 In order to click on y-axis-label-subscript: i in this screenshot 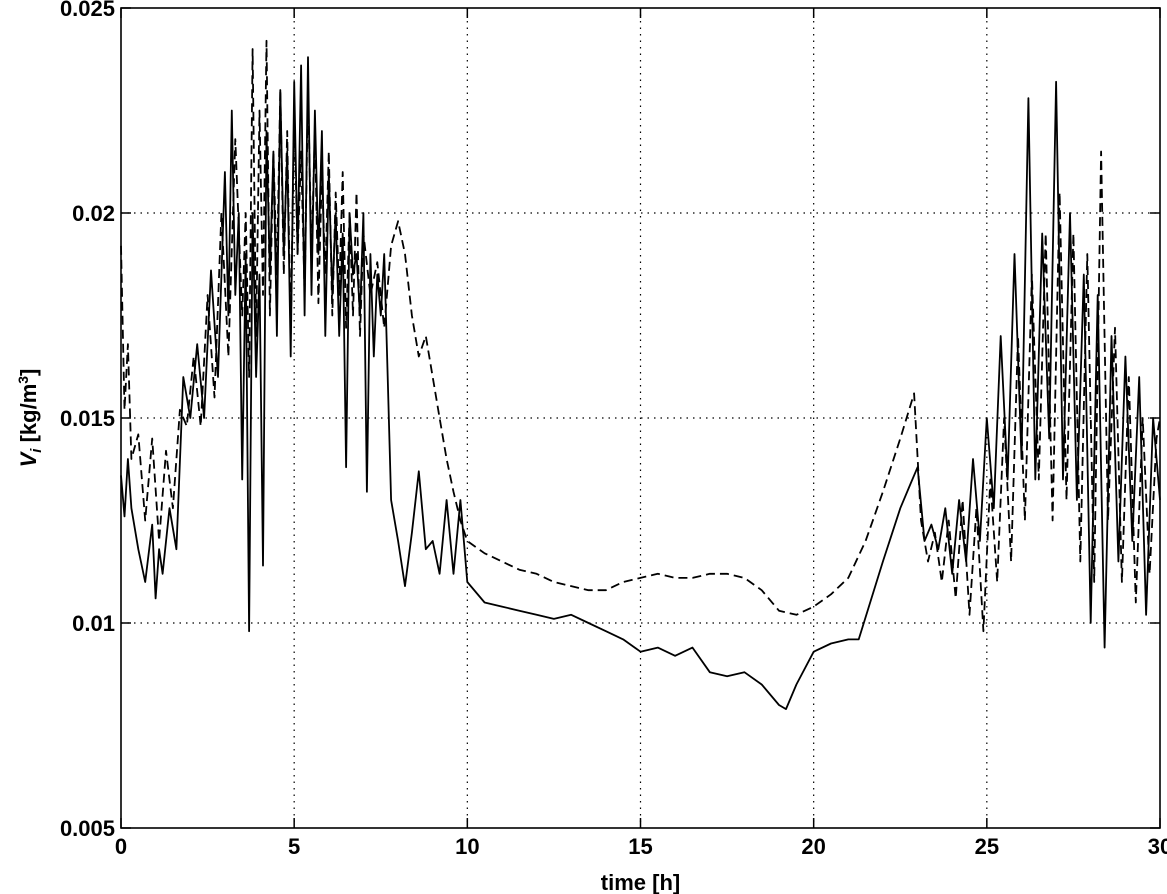, I will do `click(36, 450)`.